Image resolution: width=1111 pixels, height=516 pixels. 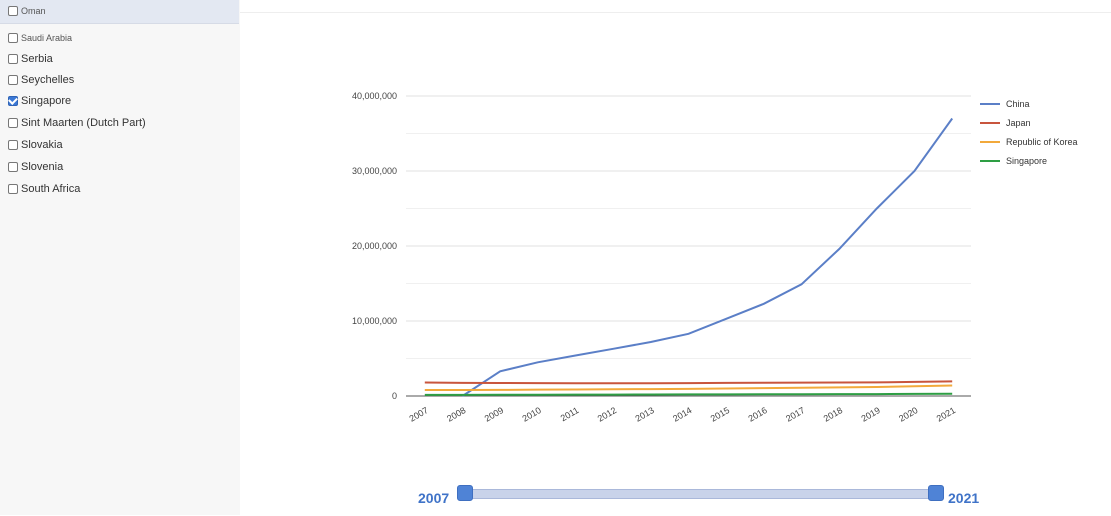 What do you see at coordinates (42, 167) in the screenshot?
I see `sidebar-item-label: Slovenia` at bounding box center [42, 167].